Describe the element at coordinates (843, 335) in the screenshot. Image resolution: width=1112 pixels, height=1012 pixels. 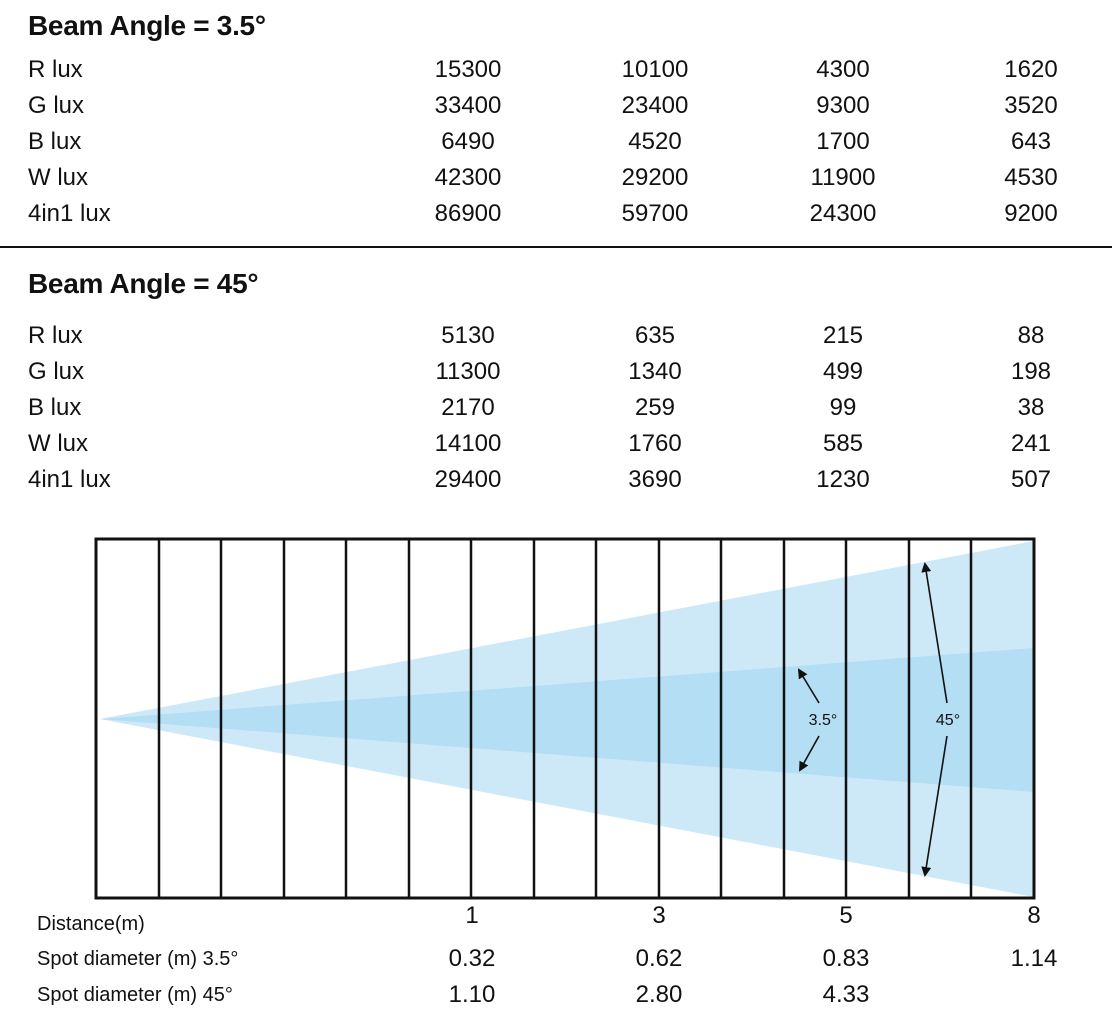
I see `cell-value: 215` at that location.